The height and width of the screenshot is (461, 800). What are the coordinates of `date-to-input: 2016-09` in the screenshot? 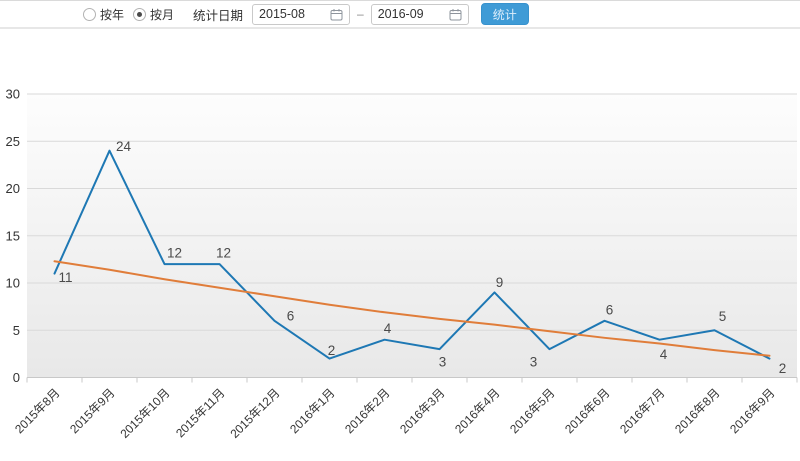 It's located at (419, 14).